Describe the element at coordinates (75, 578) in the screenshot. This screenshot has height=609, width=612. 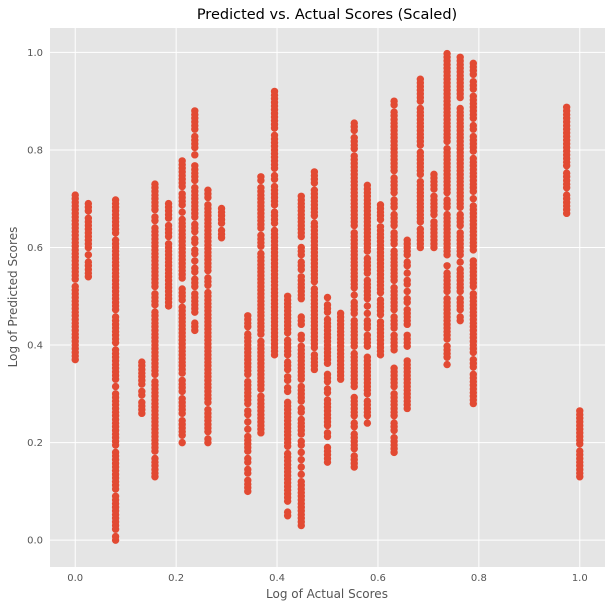
I see `x-tick-label: 0.0` at that location.